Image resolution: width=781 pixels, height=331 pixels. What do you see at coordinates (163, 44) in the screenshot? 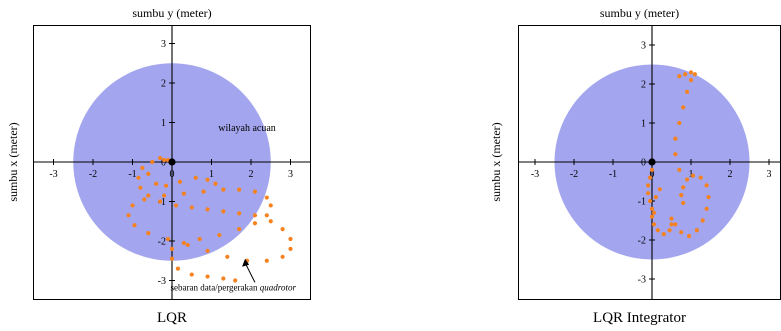
I see `y-tick-label: 3` at bounding box center [163, 44].